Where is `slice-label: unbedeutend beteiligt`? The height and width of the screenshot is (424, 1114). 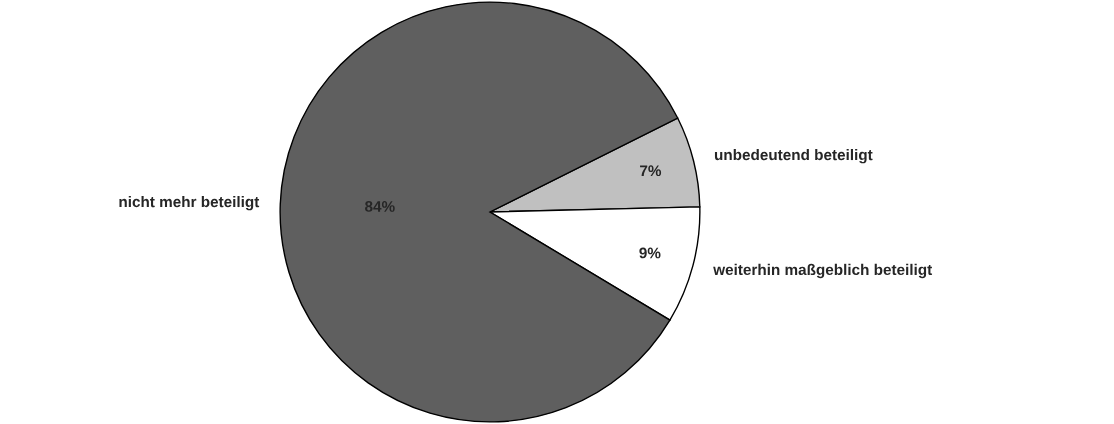 slice-label: unbedeutend beteiligt is located at coordinates (793, 156).